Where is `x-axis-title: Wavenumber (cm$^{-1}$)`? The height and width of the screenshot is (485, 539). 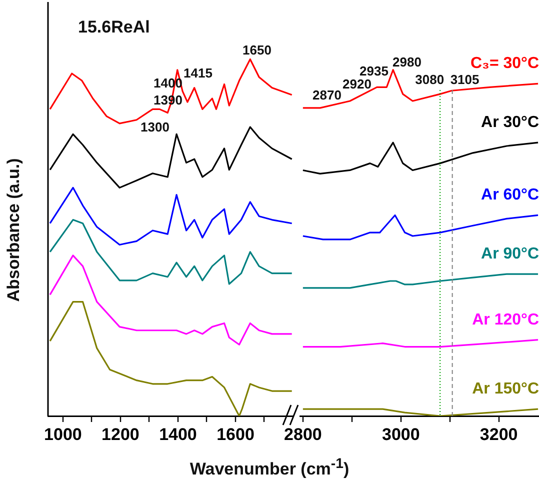
x-axis-title: Wavenumber (cm$^{-1}$) is located at coordinates (269, 468).